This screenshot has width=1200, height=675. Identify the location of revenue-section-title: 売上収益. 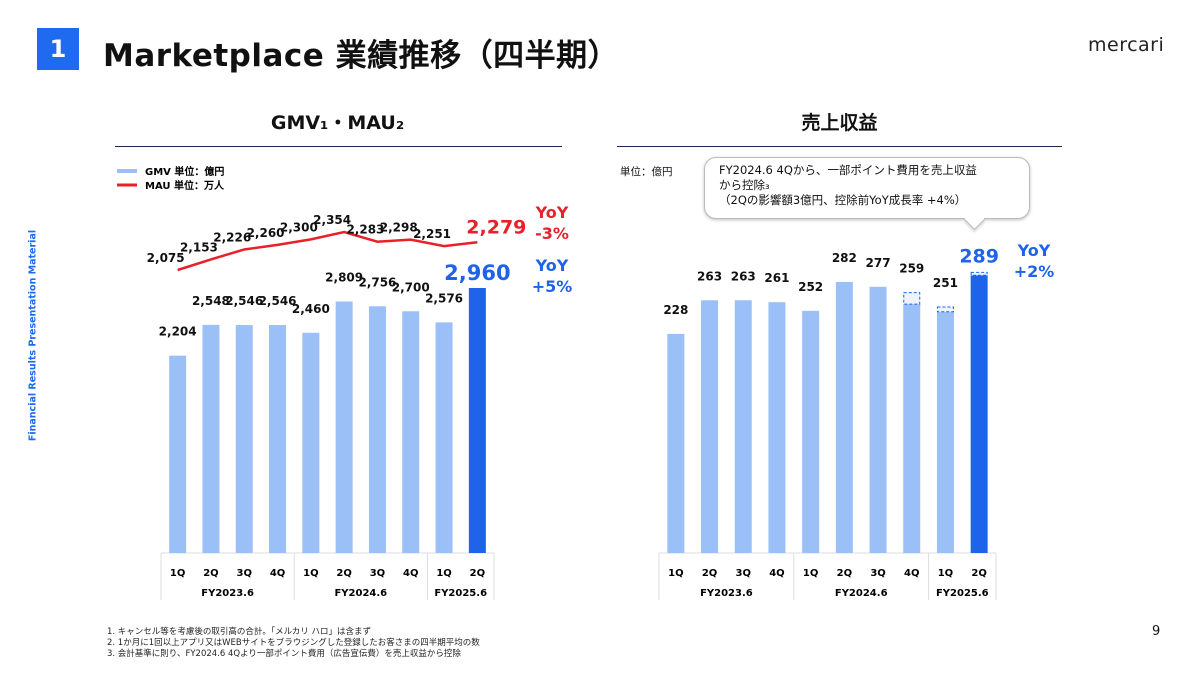
(839, 123).